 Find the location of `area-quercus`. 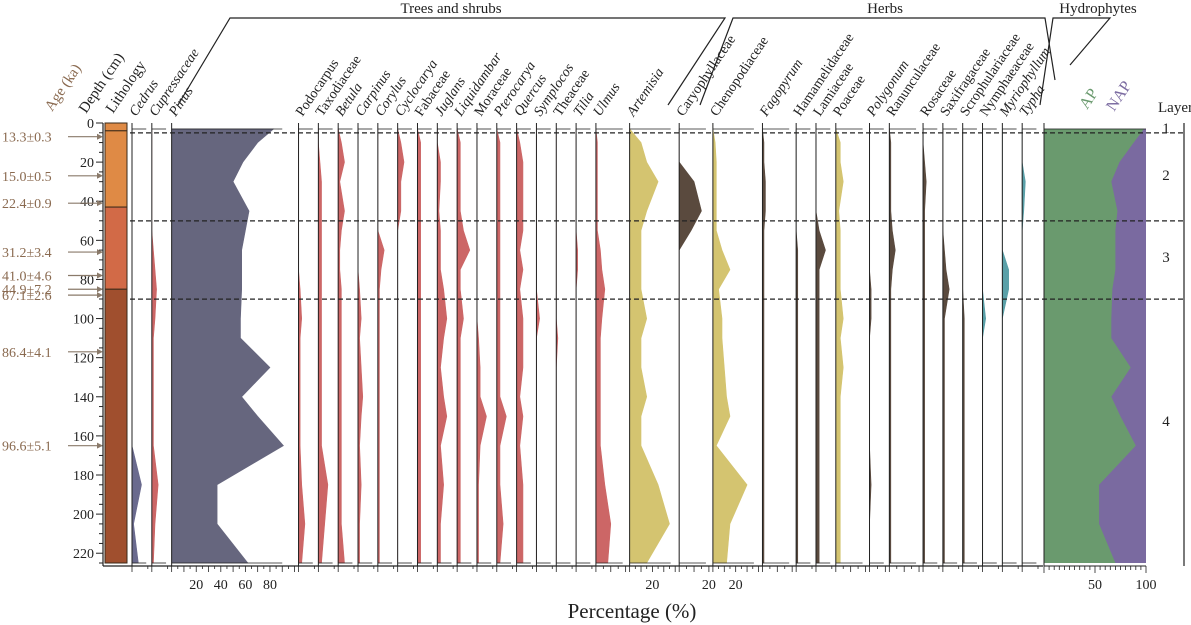

area-quercus is located at coordinates (520, 346).